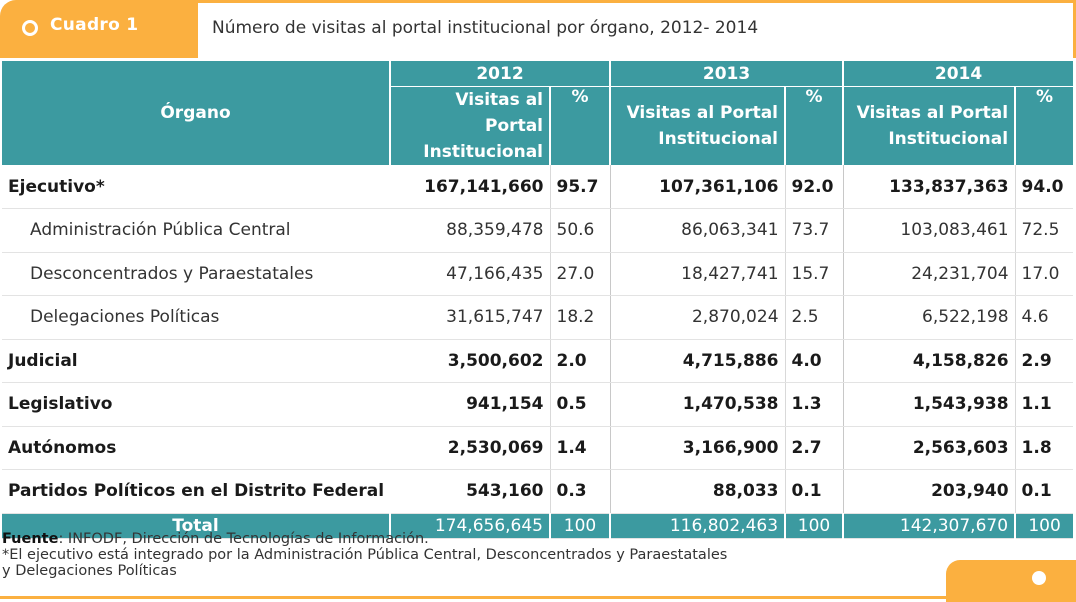 The image size is (1076, 602). Describe the element at coordinates (470, 317) in the screenshot. I see `visitas-2012: 31,615,747` at that location.